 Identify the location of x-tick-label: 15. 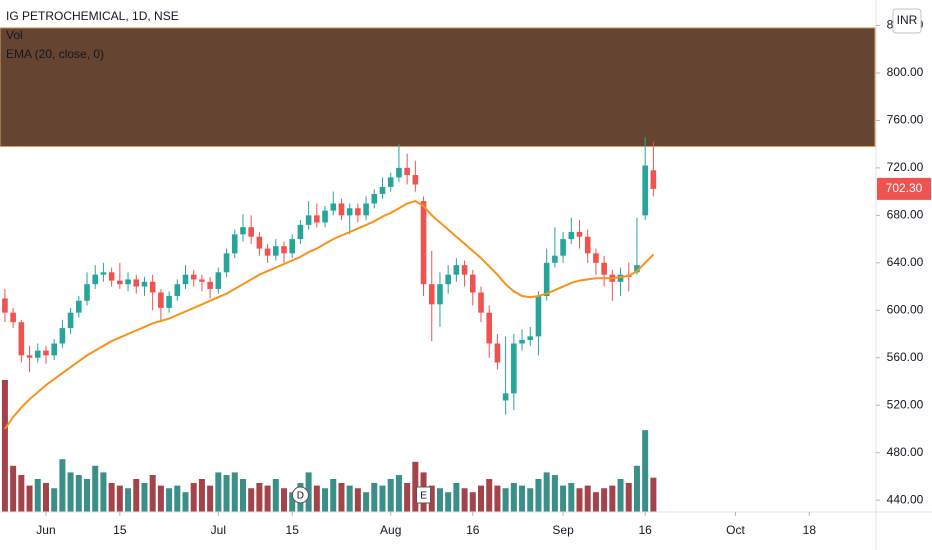
(120, 530).